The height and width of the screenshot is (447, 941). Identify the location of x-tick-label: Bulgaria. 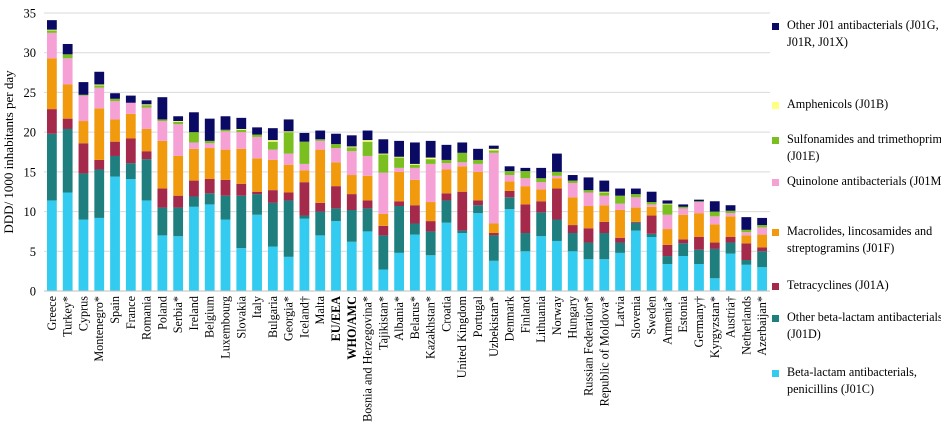
(273, 316).